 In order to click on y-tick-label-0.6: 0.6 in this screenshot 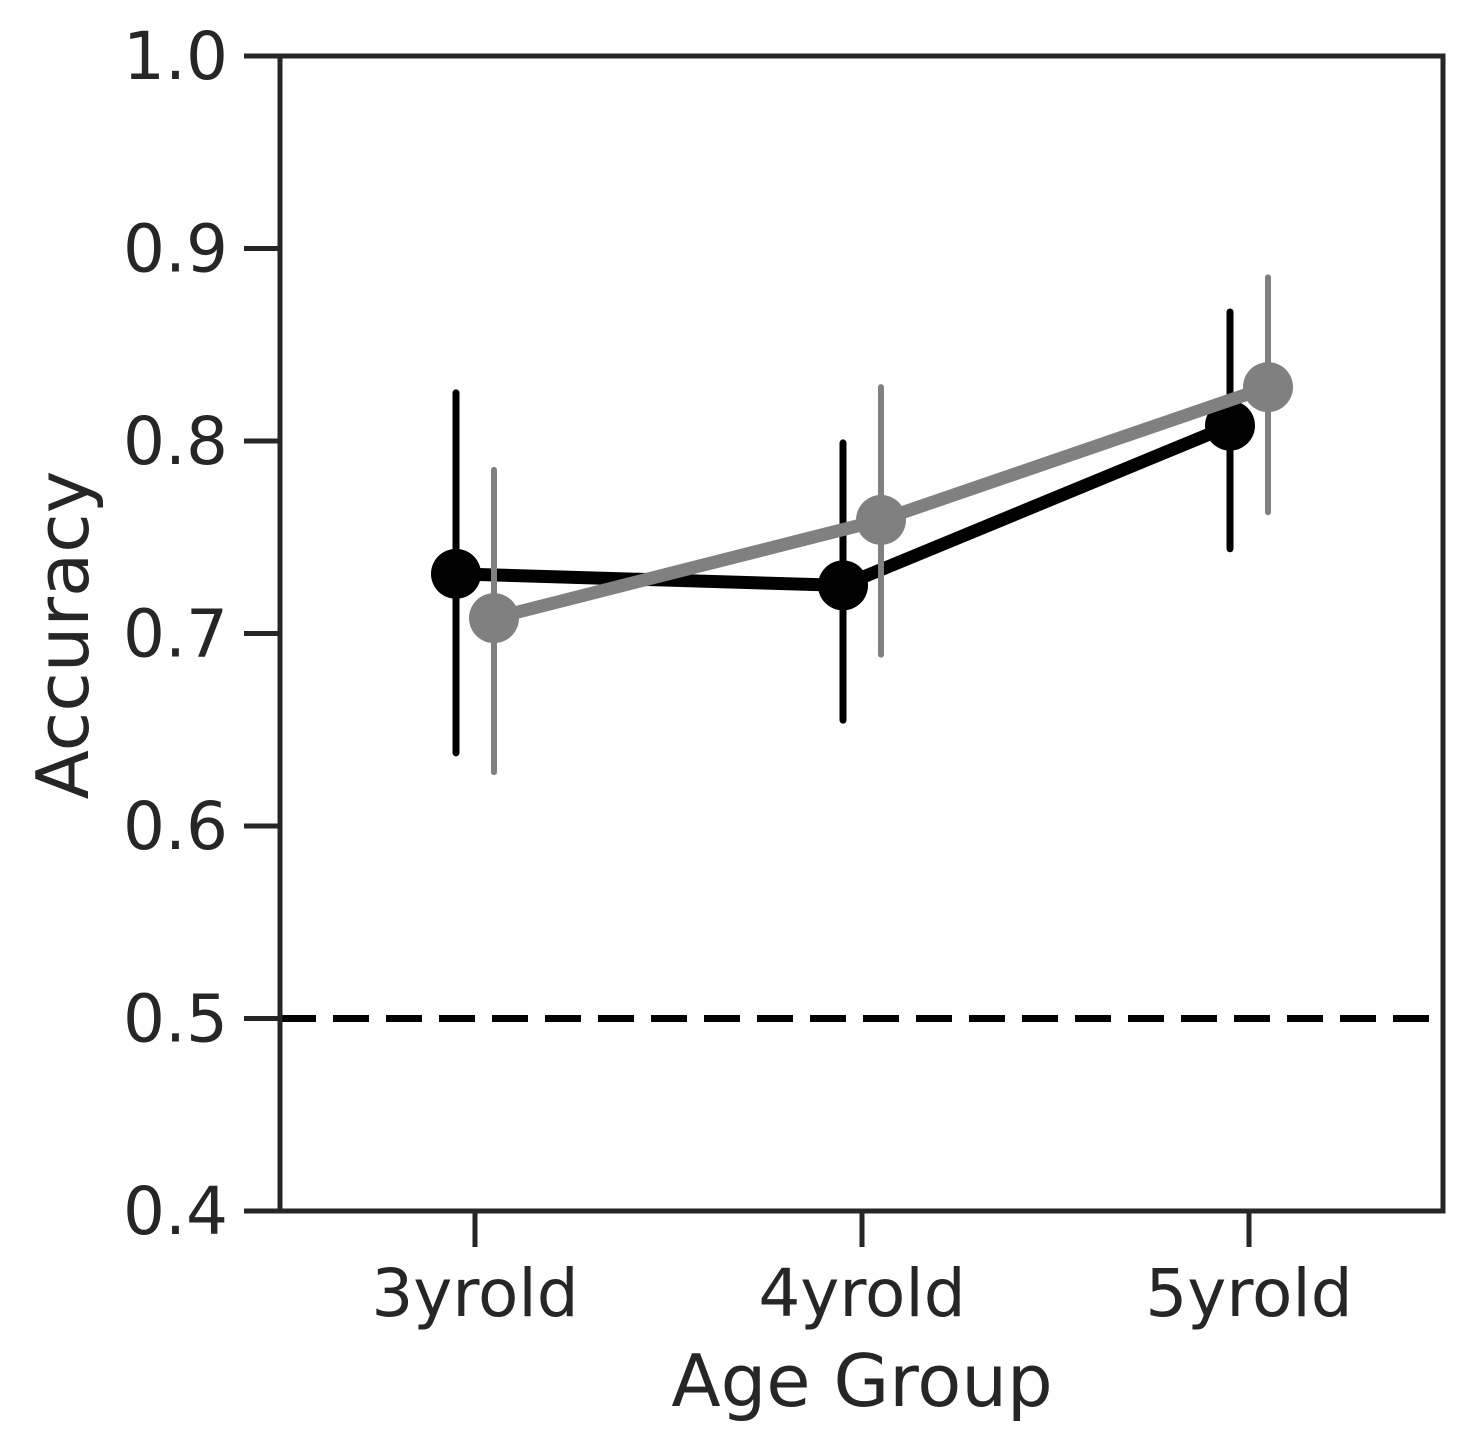, I will do `click(175, 826)`.